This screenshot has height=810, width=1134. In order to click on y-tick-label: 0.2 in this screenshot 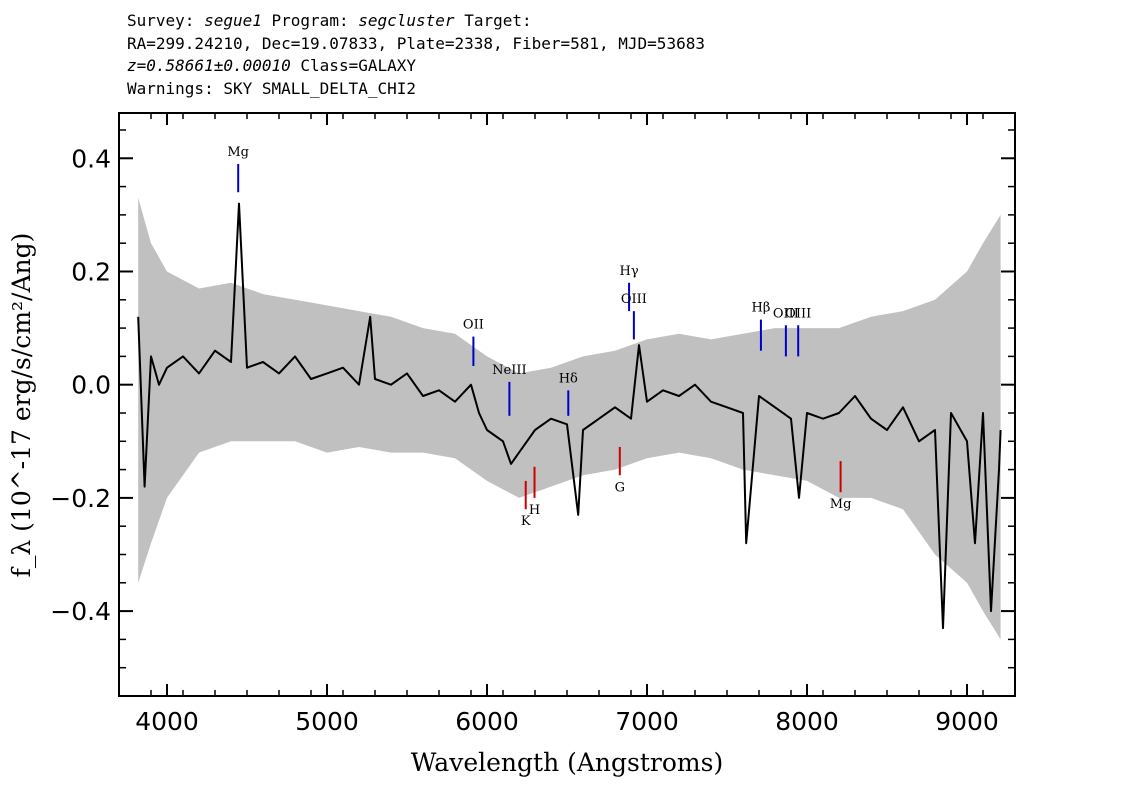, I will do `click(91, 271)`.